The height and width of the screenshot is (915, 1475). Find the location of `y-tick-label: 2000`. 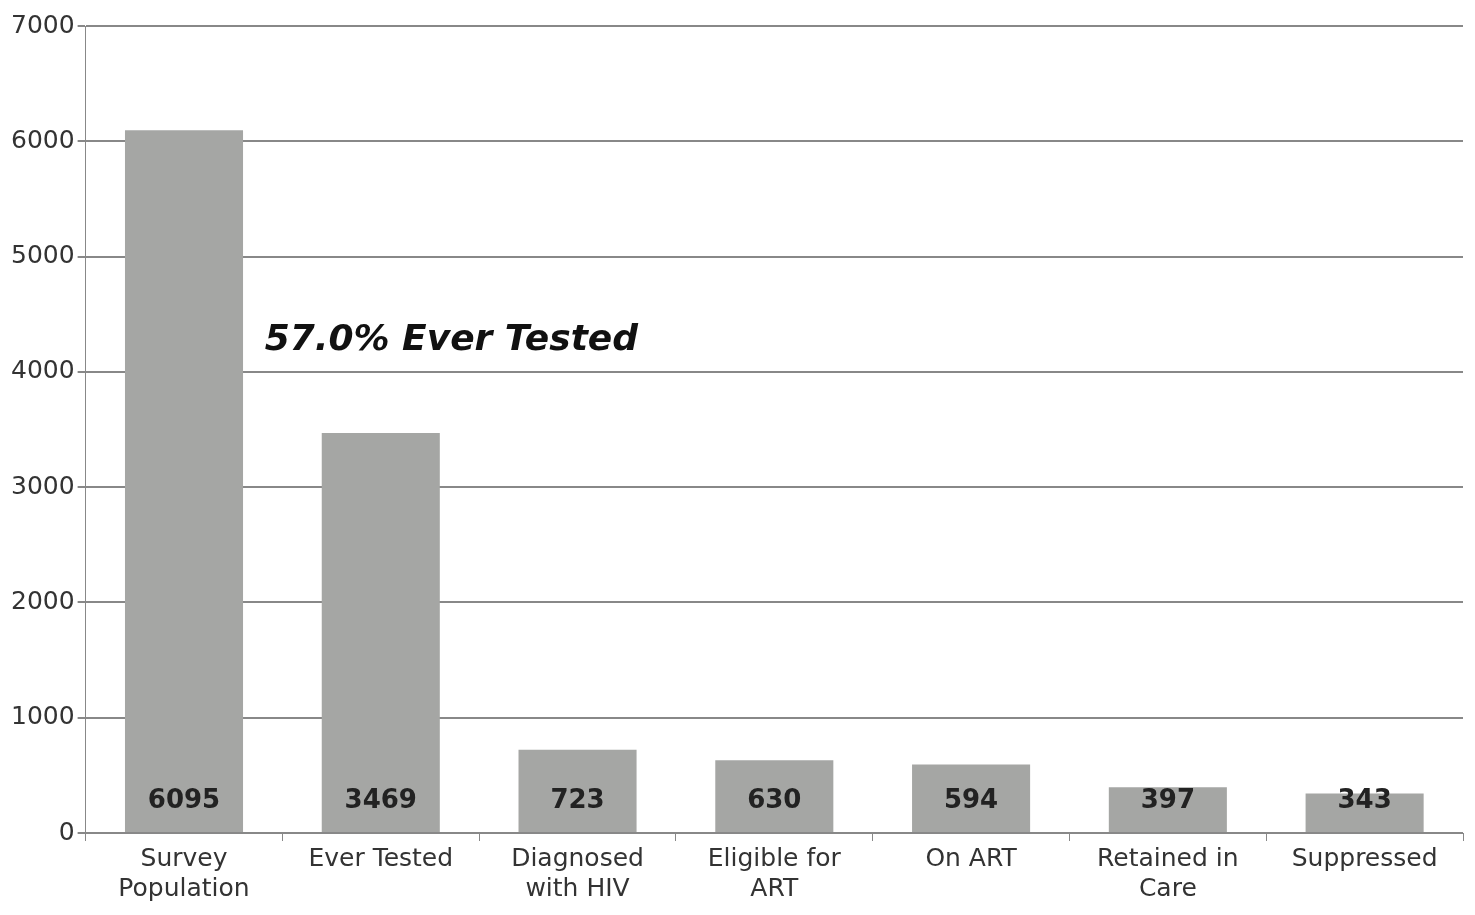

y-tick-label: 2000 is located at coordinates (43, 600).